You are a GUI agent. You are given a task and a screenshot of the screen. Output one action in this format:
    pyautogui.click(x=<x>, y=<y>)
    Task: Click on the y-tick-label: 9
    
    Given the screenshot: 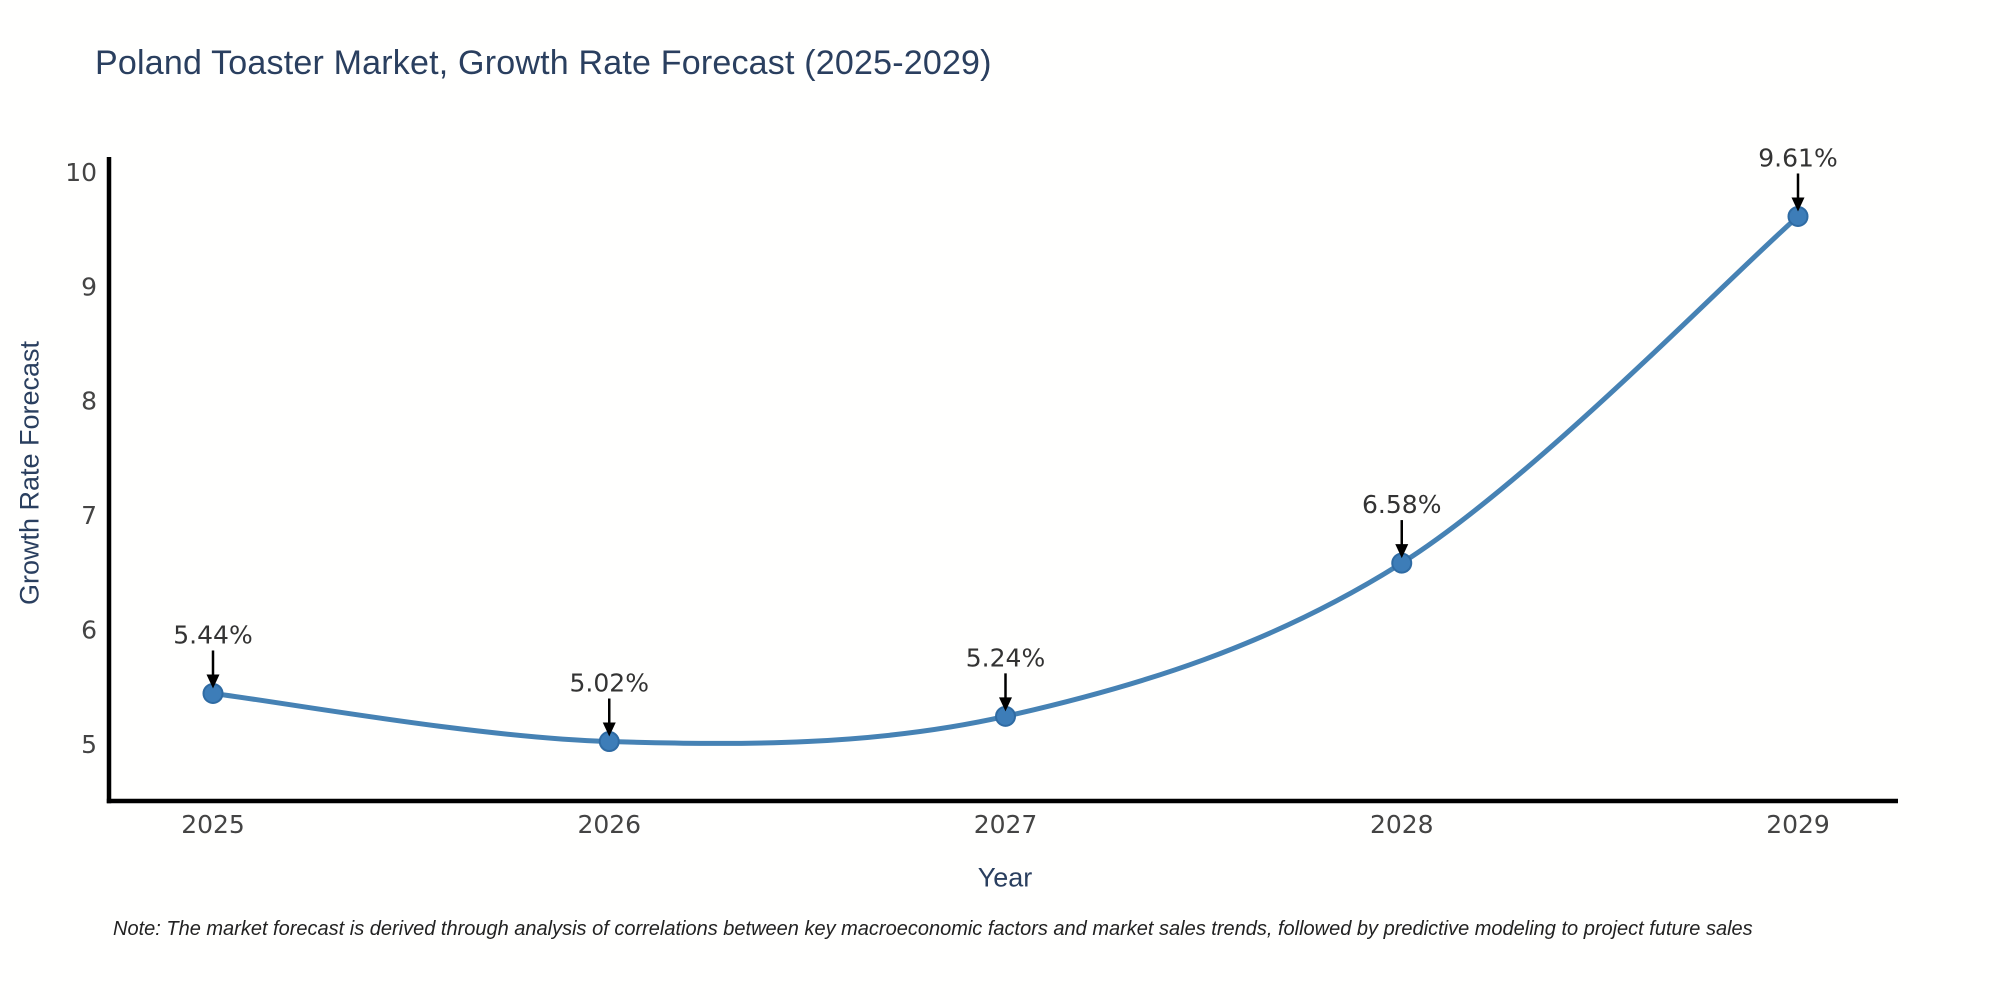 What is the action you would take?
    pyautogui.click(x=89, y=286)
    